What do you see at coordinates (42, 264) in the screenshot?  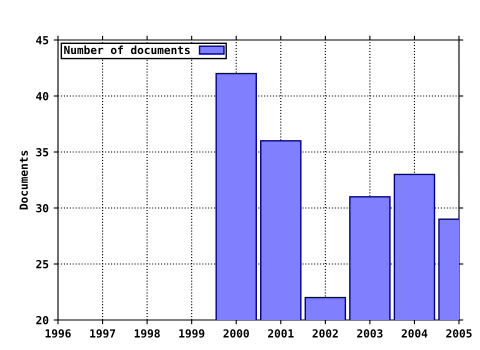 I see `y-tick-label: 25` at bounding box center [42, 264].